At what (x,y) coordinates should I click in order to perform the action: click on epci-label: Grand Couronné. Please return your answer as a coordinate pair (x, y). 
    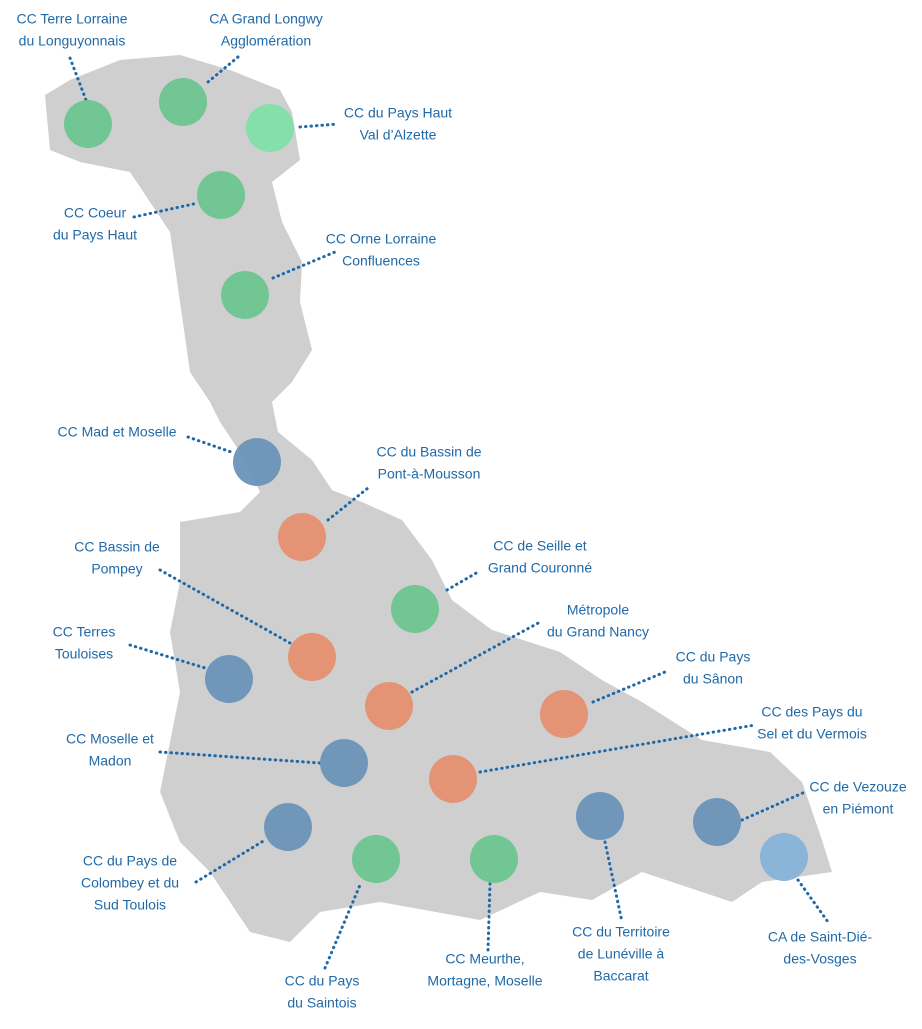
    Looking at the image, I should click on (540, 568).